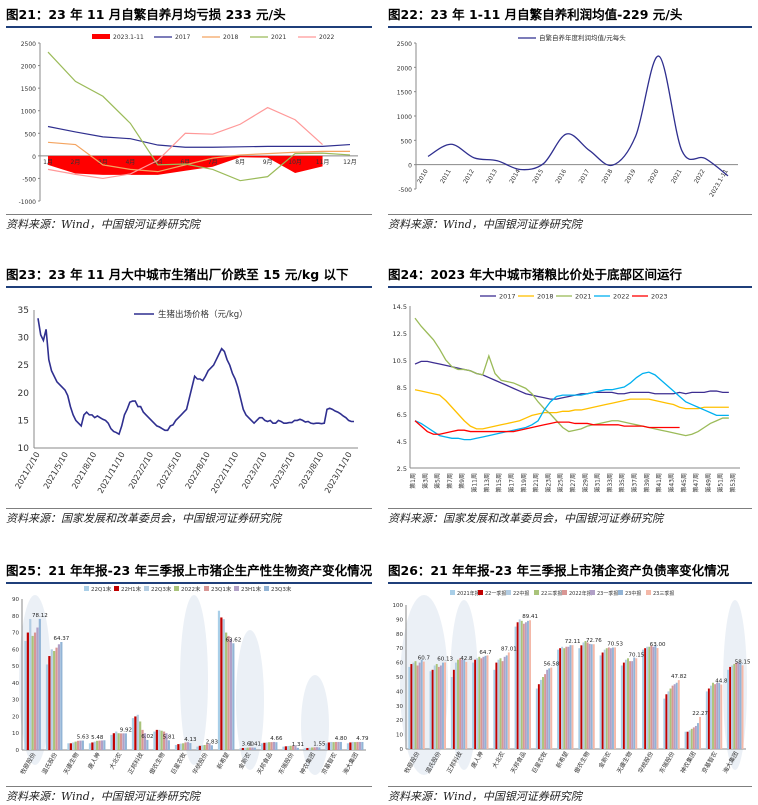  What do you see at coordinates (637, 655) in the screenshot?
I see `data-label: 70.15` at bounding box center [637, 655].